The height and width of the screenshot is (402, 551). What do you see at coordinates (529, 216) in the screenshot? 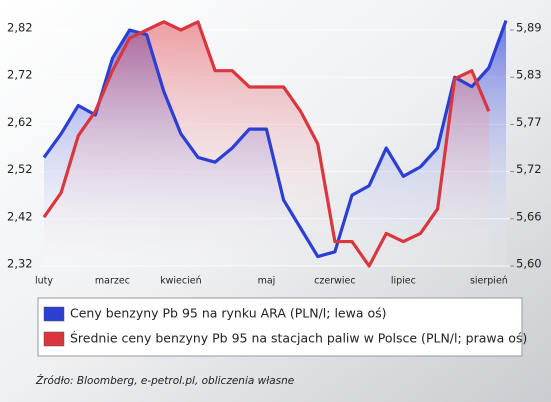
I see `y2-tick-label: 5,66` at bounding box center [529, 216].